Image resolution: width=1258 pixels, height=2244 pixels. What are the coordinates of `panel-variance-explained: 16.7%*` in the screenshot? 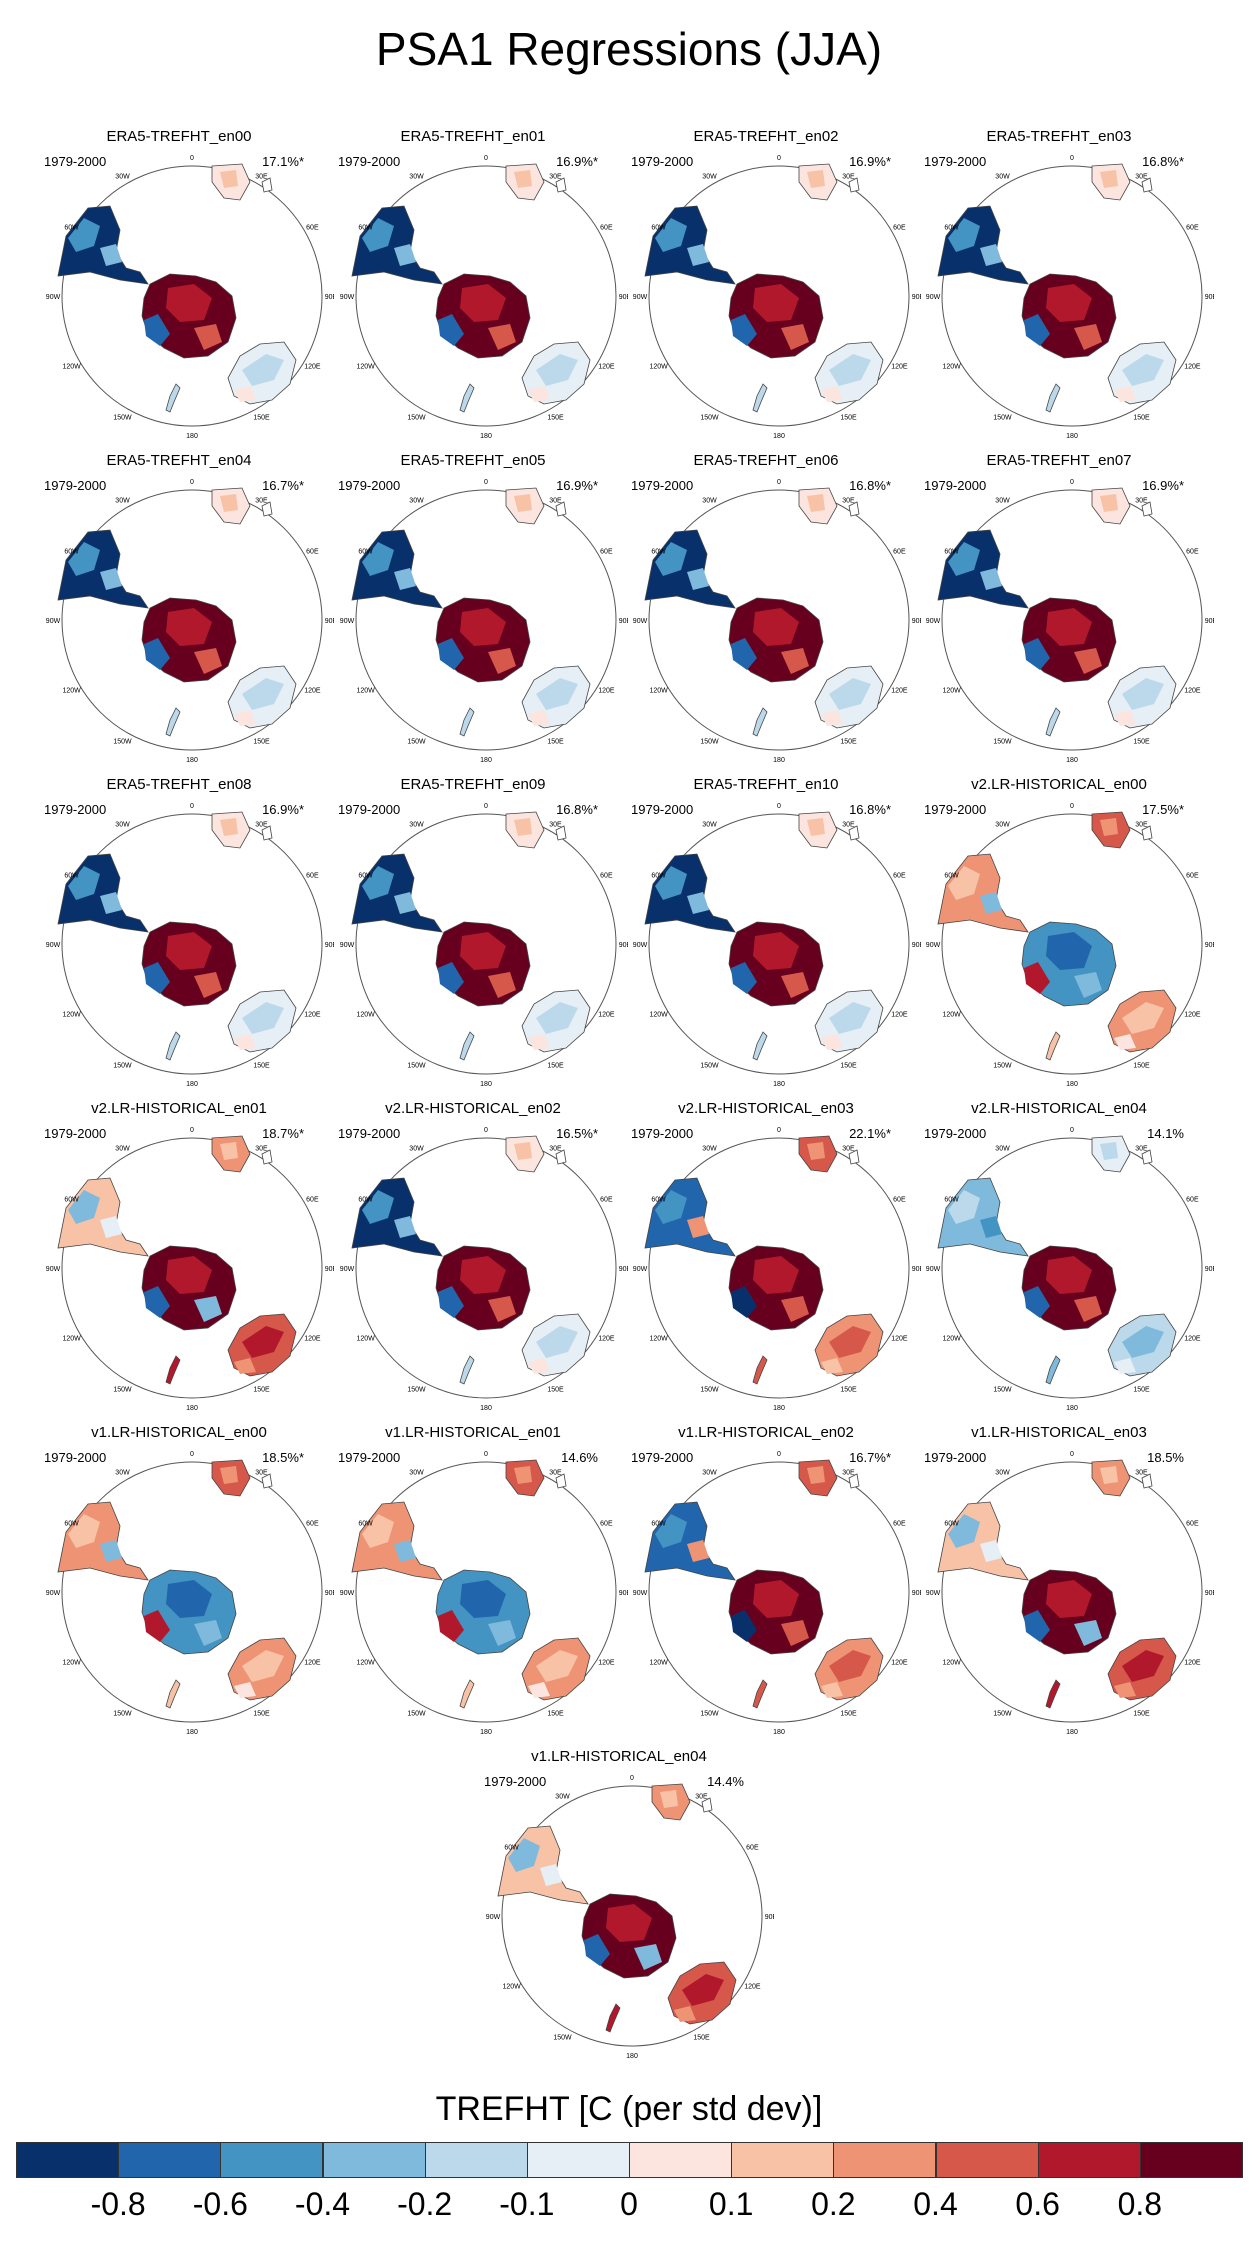 It's located at (283, 485).